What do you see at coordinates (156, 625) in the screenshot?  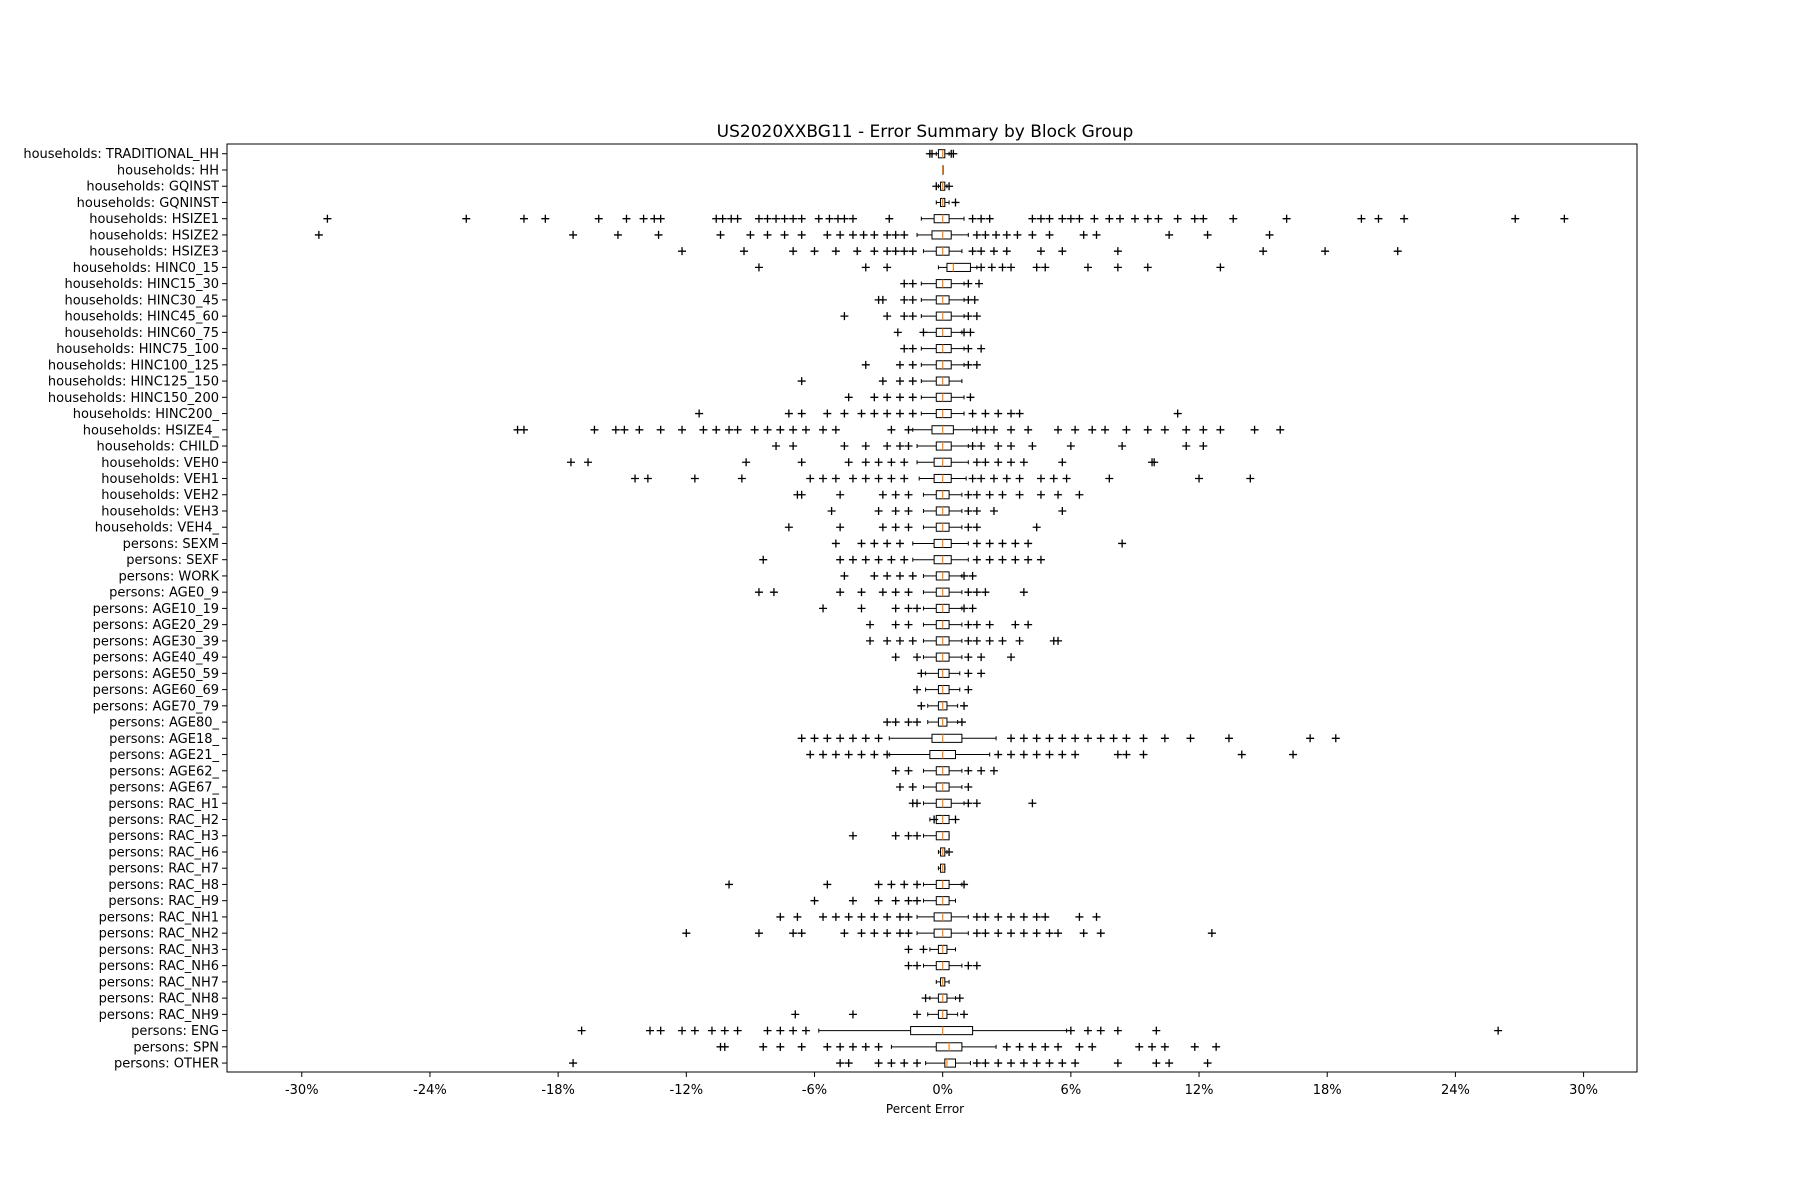 I see `category-label: persons: AGE20_29` at bounding box center [156, 625].